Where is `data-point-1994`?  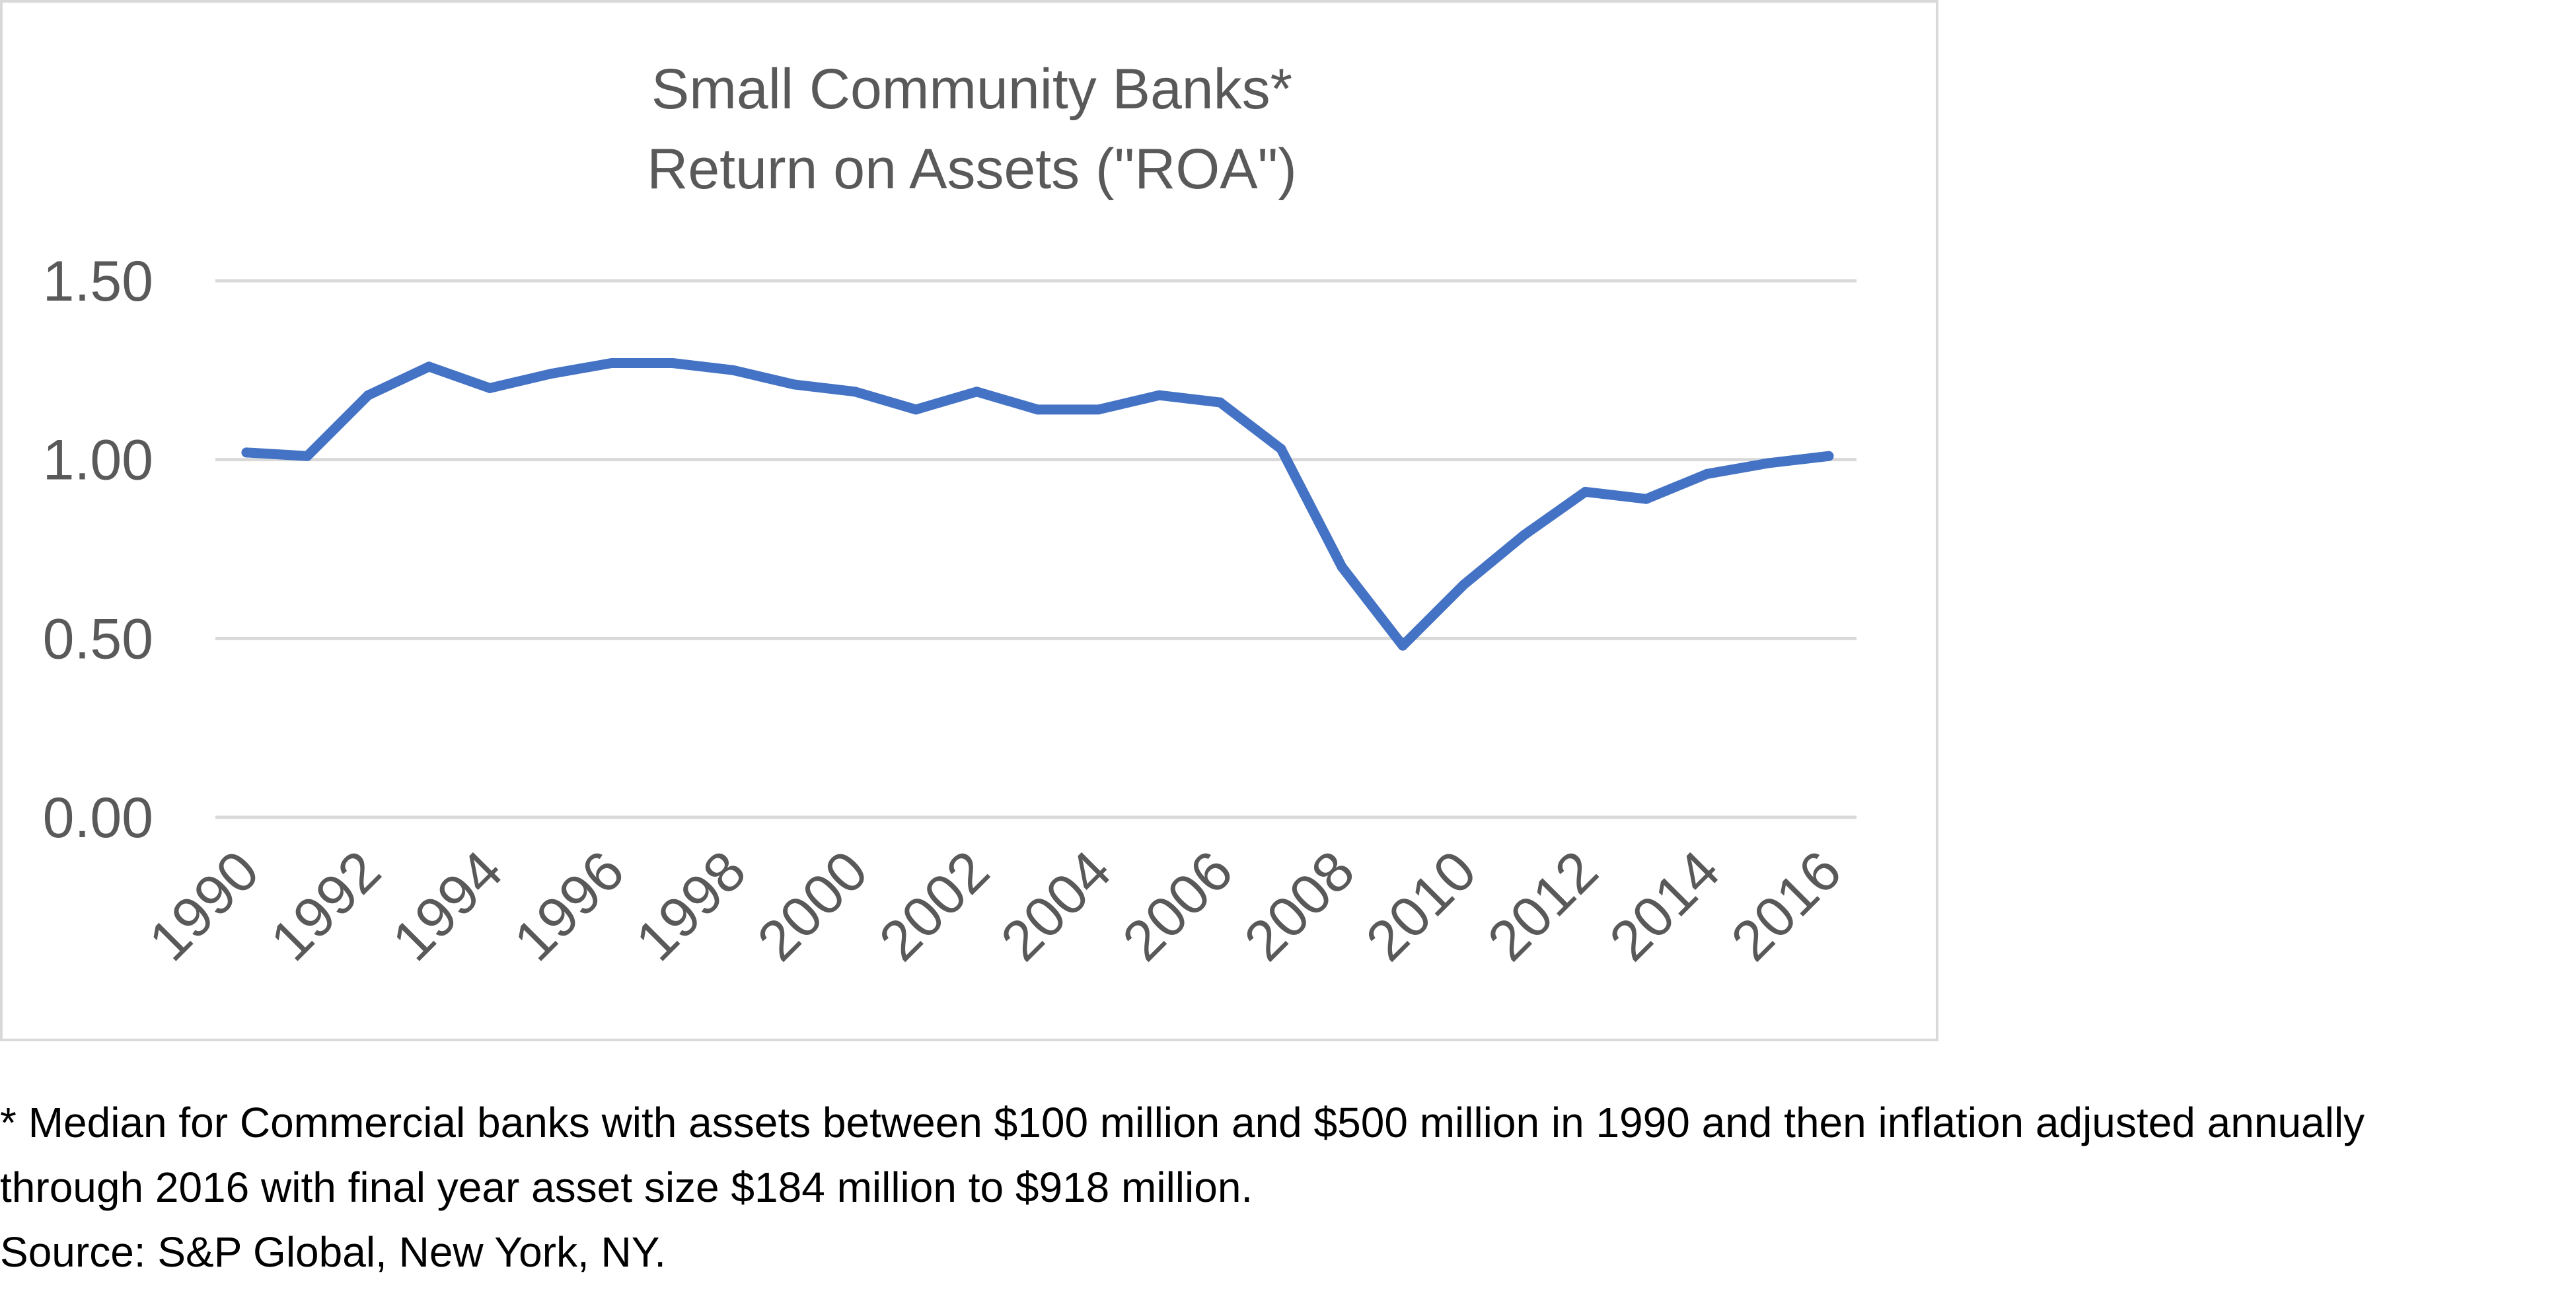
data-point-1994 is located at coordinates (489, 388).